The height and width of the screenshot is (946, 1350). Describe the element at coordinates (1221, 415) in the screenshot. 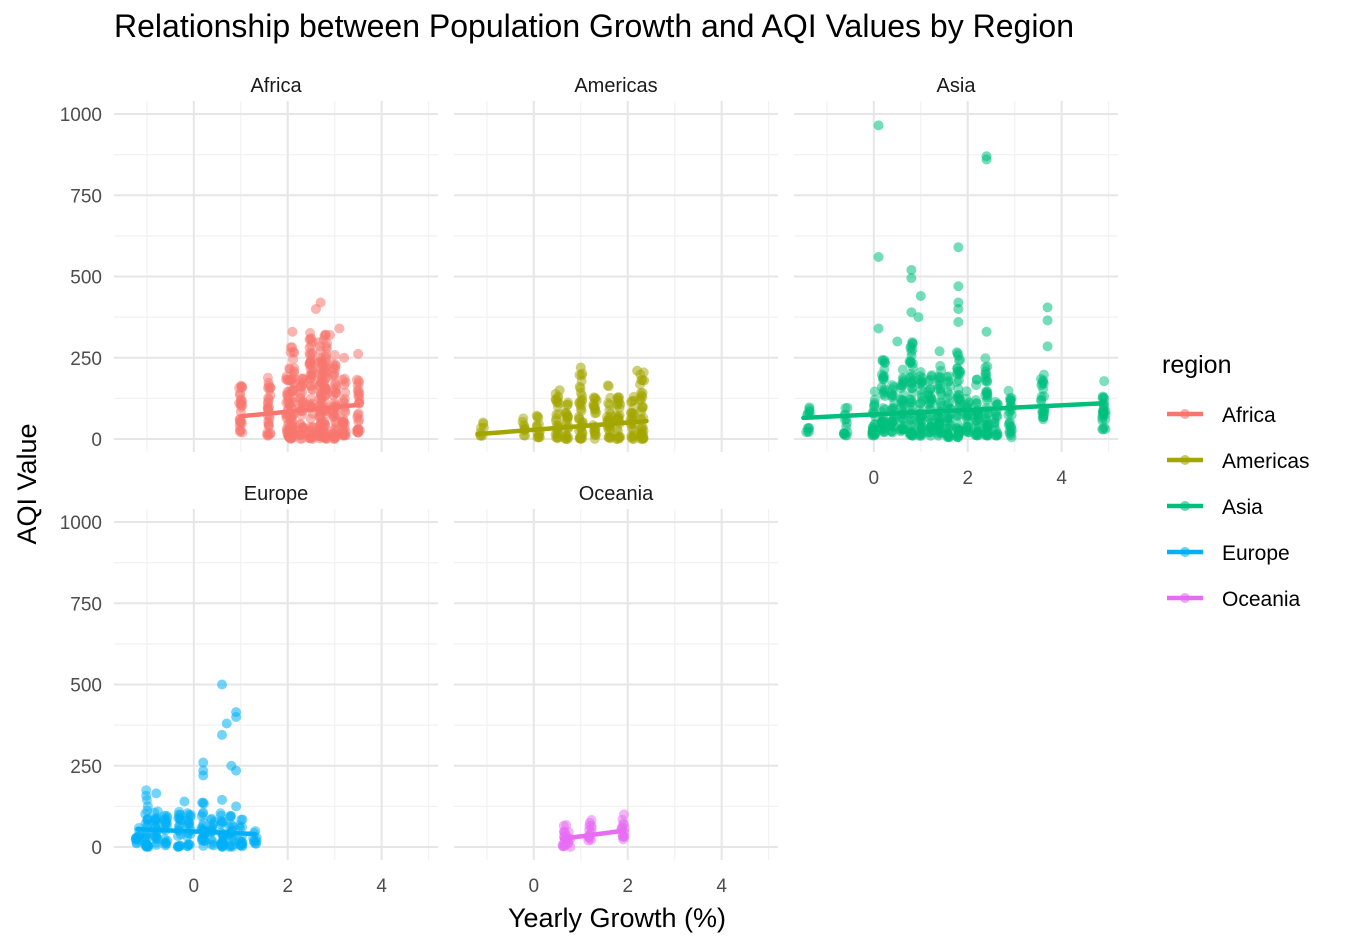

I see `legend-item-africa: Africa` at that location.